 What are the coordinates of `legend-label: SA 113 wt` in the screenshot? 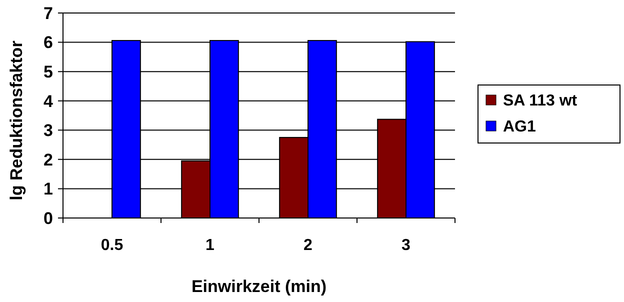 It's located at (540, 101).